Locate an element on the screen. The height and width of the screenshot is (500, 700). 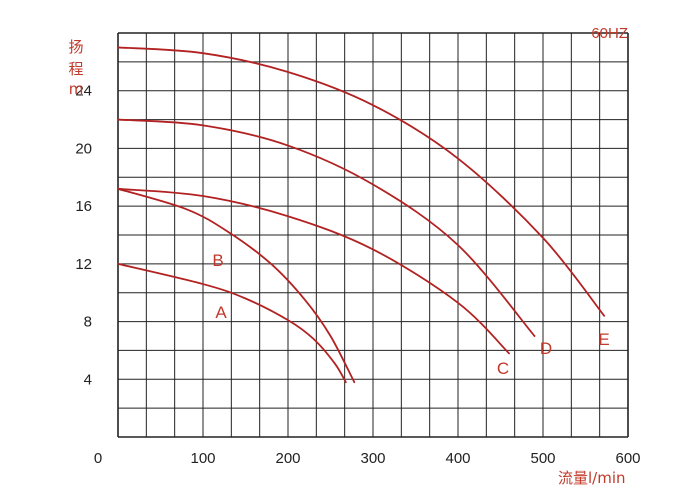
y-tick-label: 12 is located at coordinates (83, 264).